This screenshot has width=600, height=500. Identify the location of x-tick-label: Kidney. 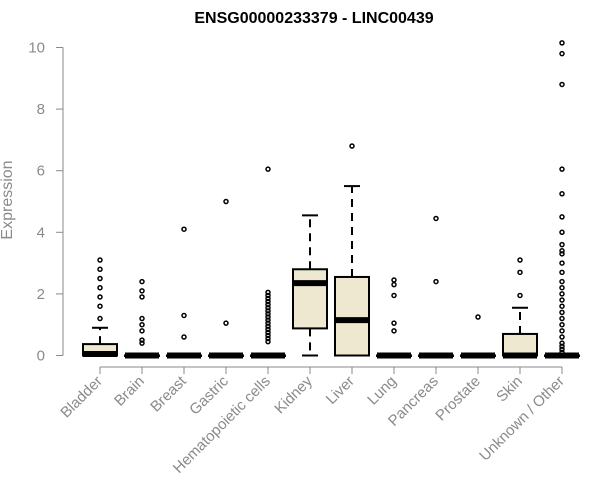
(293, 394).